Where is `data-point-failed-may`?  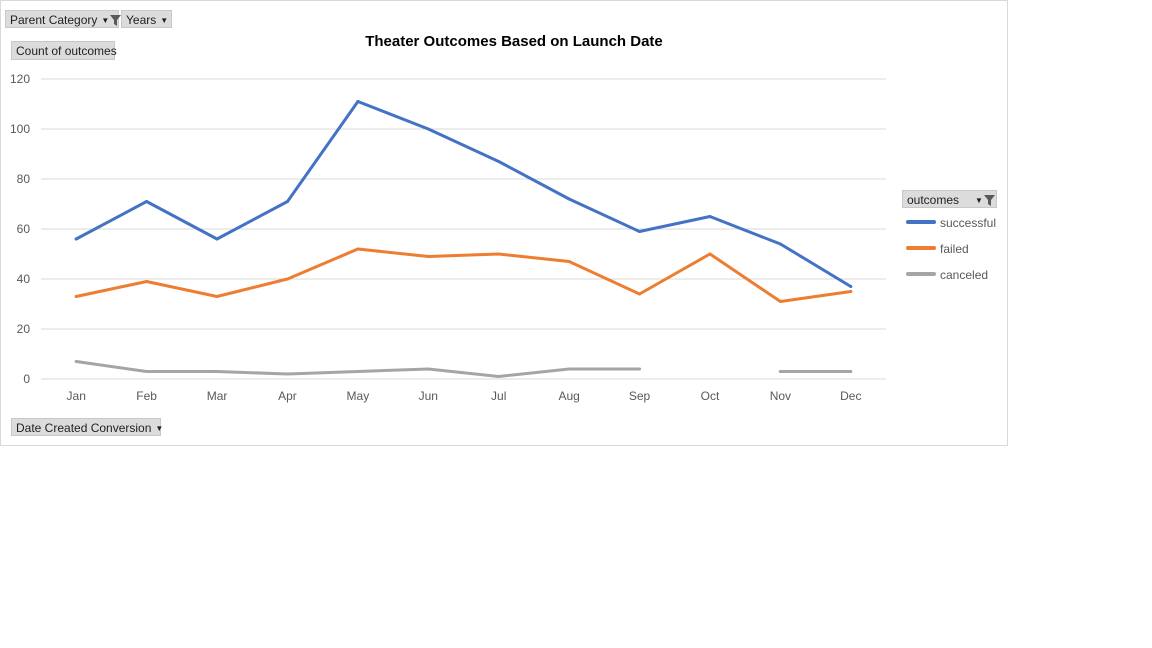 data-point-failed-may is located at coordinates (358, 249).